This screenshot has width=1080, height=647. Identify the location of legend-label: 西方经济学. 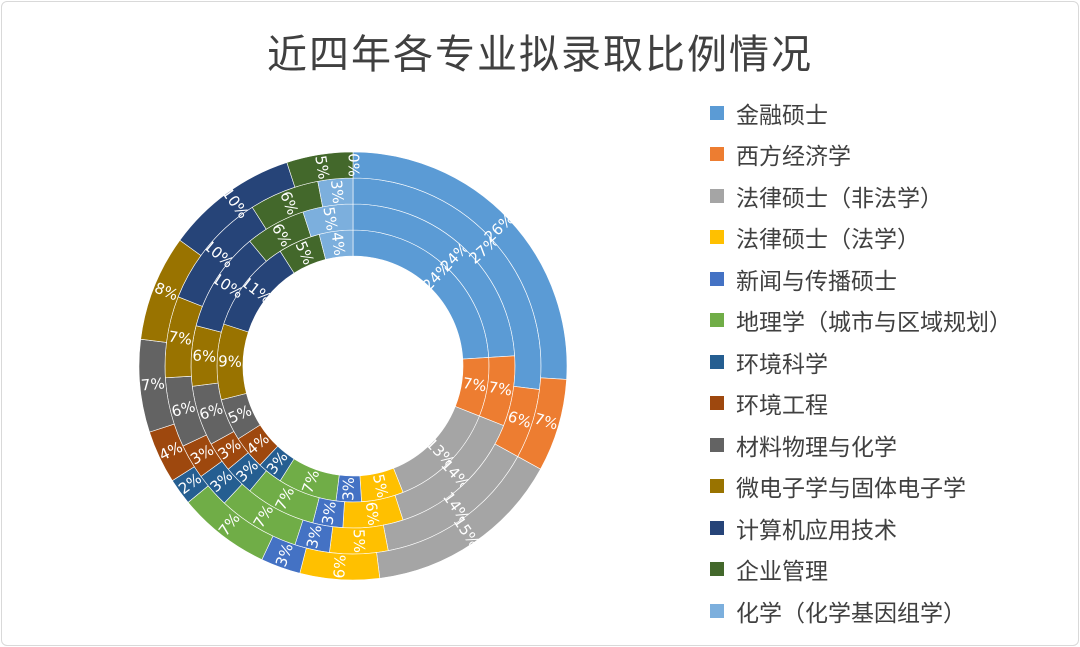
(793, 157).